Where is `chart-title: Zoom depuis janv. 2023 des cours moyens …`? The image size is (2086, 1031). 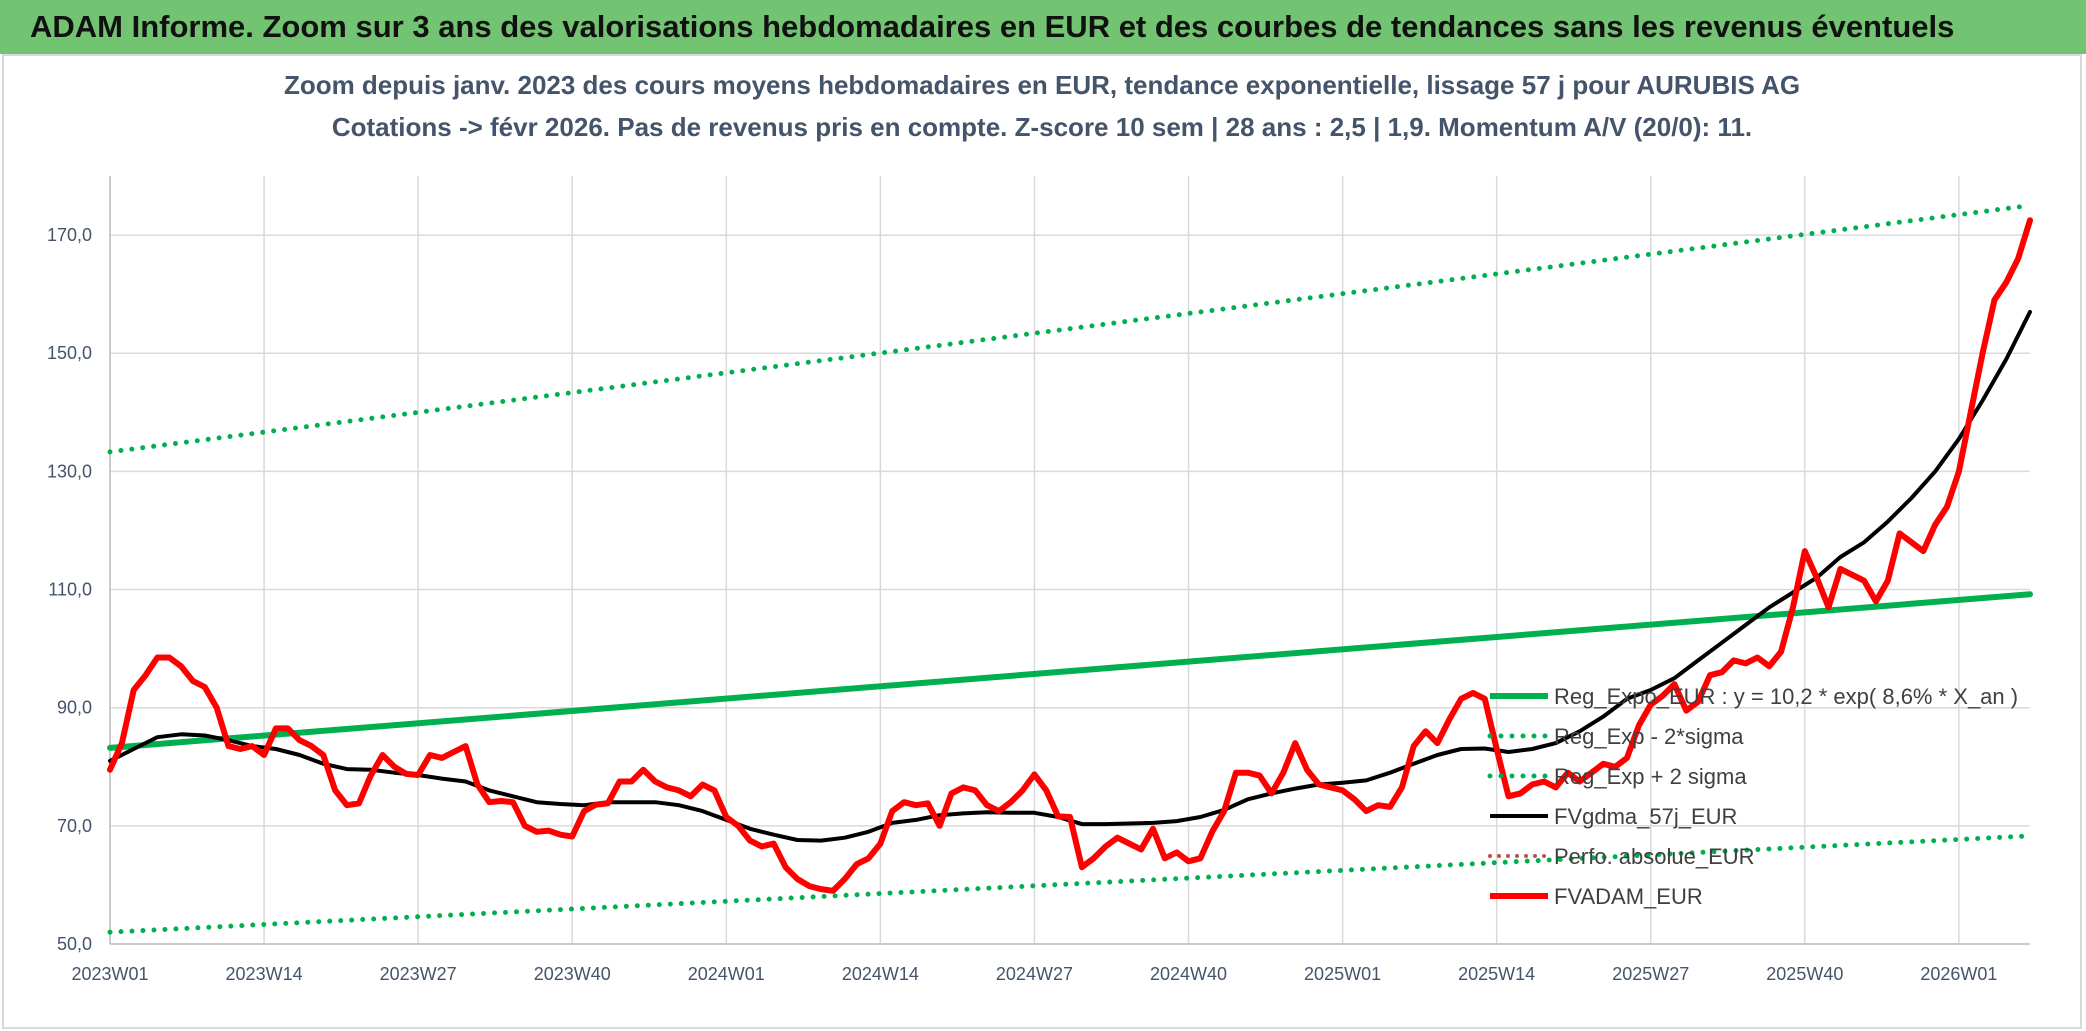 chart-title: Zoom depuis janv. 2023 des cours moyens … is located at coordinates (1042, 85).